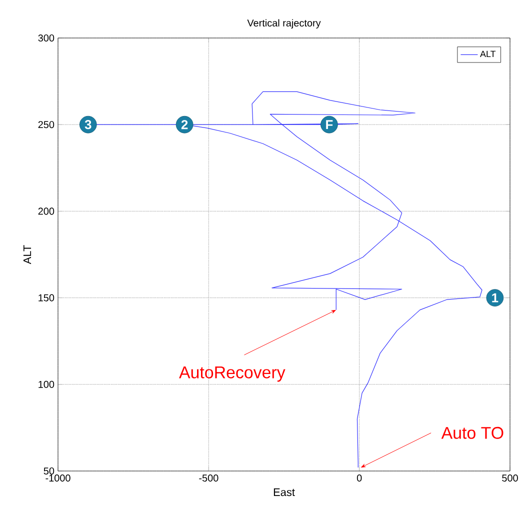 This screenshot has height=514, width=530. What do you see at coordinates (49, 471) in the screenshot?
I see `y-tick-label: 50` at bounding box center [49, 471].